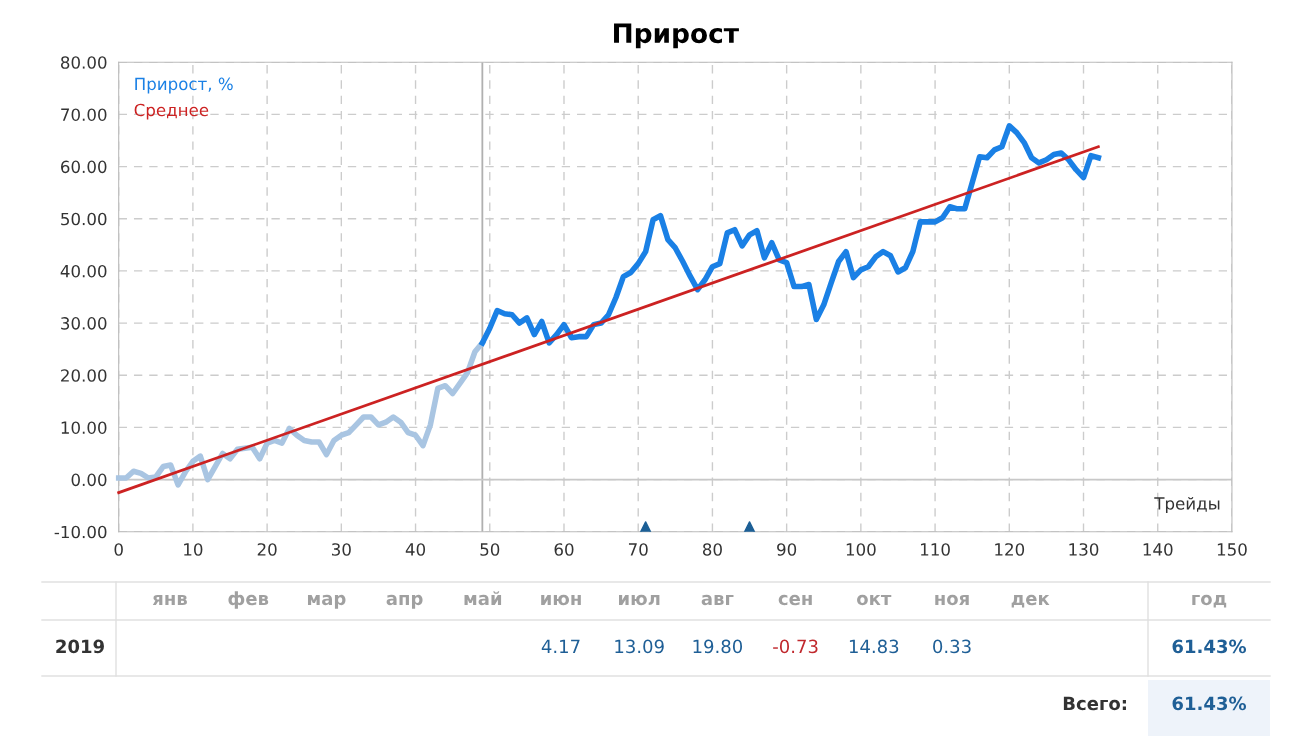 Image resolution: width=1290 pixels, height=750 pixels. I want to click on text: ноя, so click(952, 600).